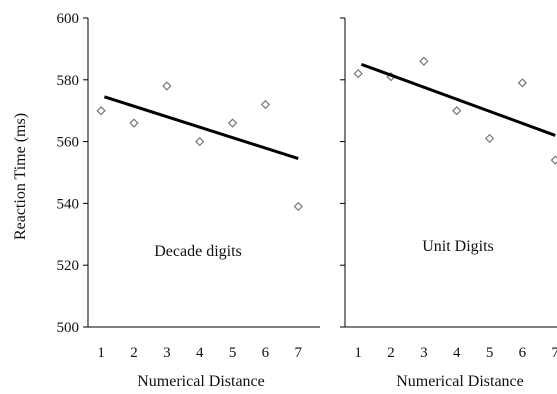 This screenshot has width=557, height=394. Describe the element at coordinates (68, 19) in the screenshot. I see `y-tick-label: 600` at that location.